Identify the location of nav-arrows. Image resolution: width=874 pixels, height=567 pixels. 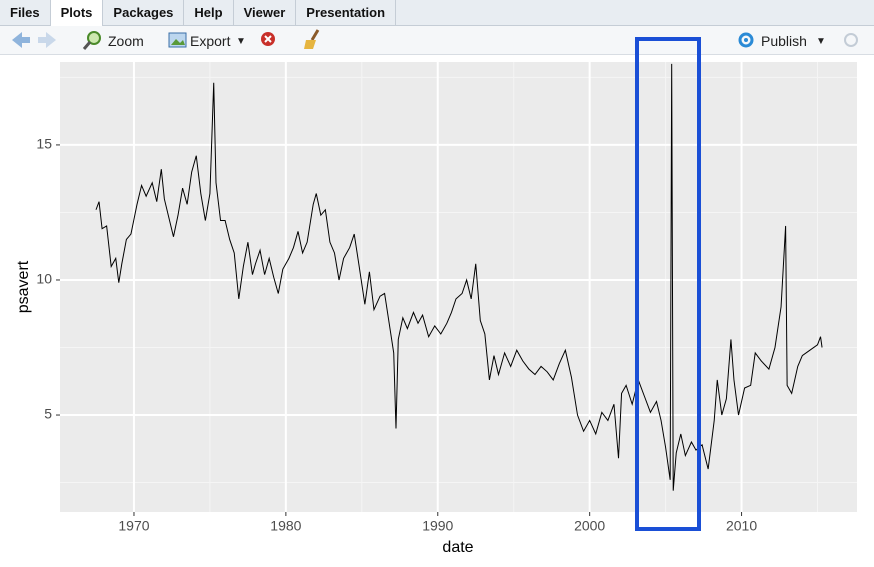
(34, 40).